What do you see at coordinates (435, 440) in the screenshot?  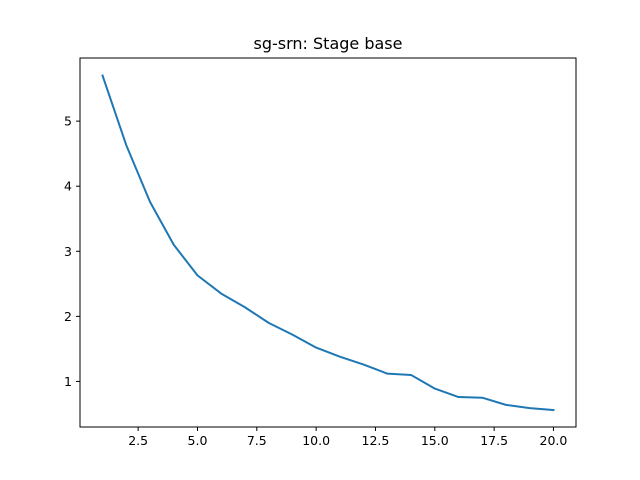 I see `x-tick-label: 15.0` at bounding box center [435, 440].